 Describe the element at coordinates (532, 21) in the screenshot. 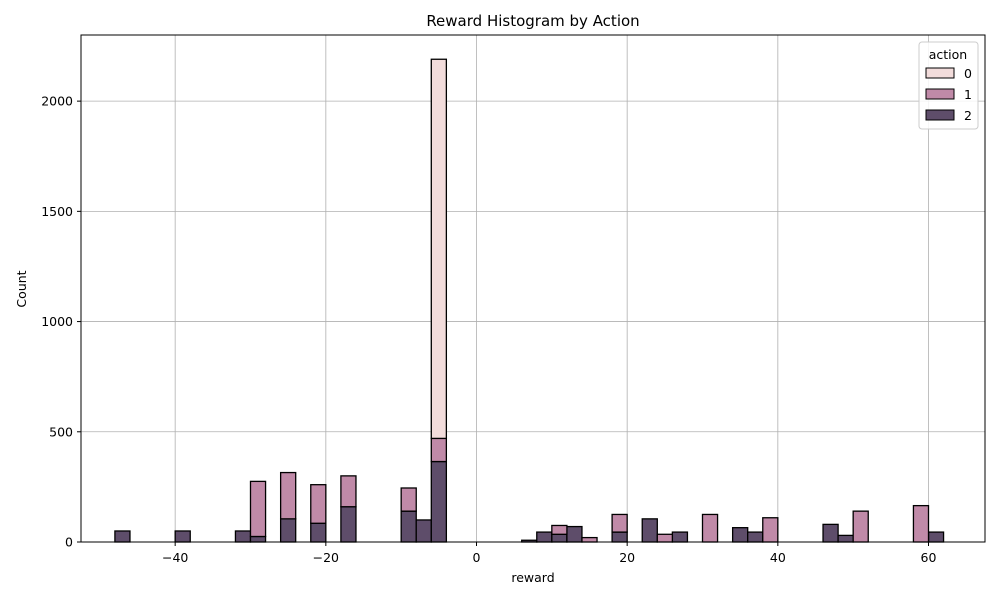

I see `chart-title: Reward Histogram by Action` at that location.